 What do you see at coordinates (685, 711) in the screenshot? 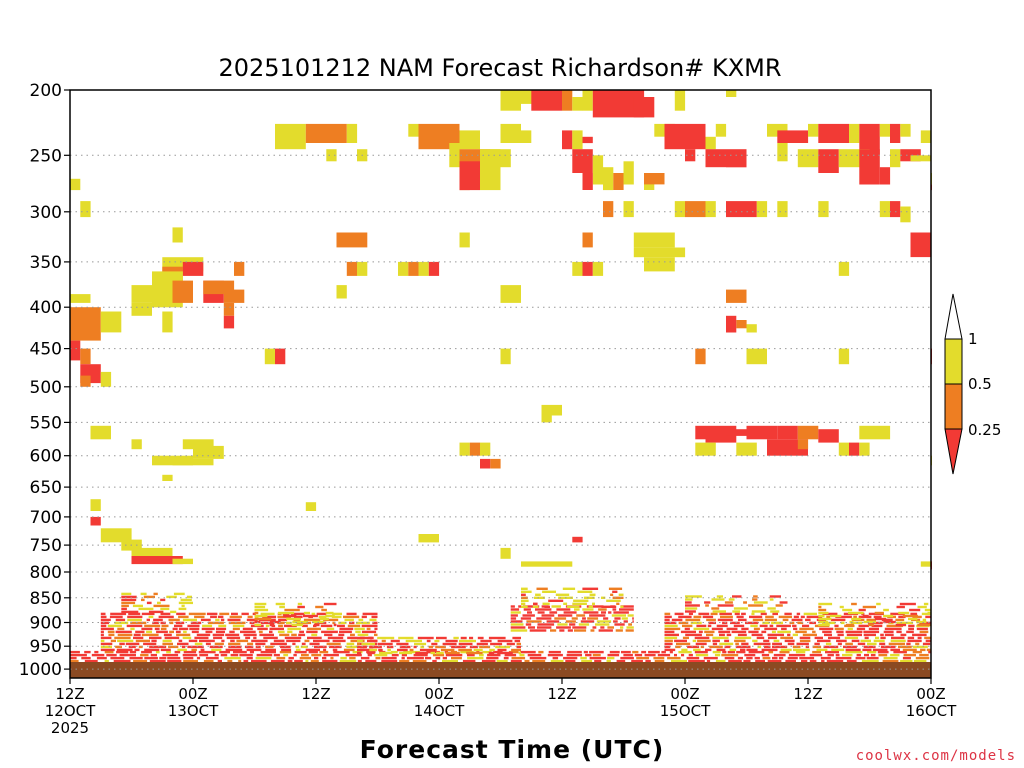
I see `x-tick-label: 15OCT` at bounding box center [685, 711].